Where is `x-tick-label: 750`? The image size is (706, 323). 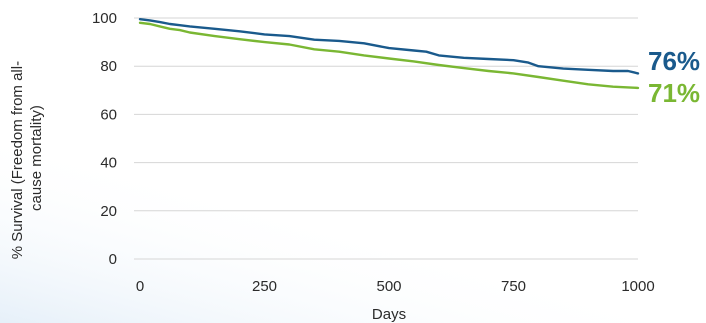
x-tick-label: 750 is located at coordinates (513, 286).